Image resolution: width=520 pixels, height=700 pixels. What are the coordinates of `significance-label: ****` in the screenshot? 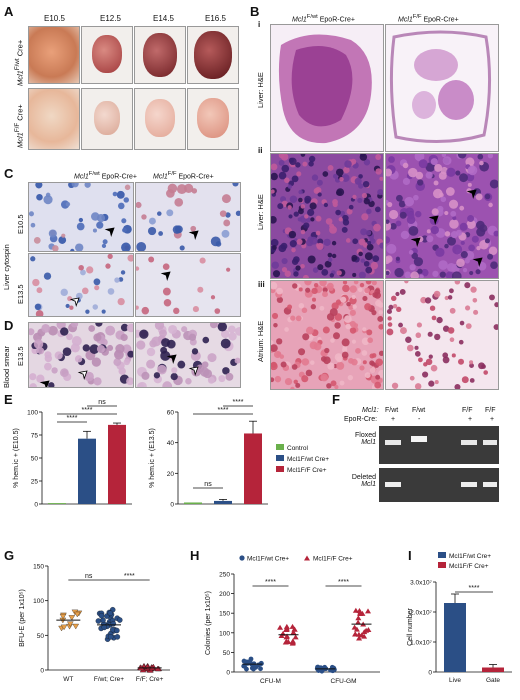 It's located at (474, 588).